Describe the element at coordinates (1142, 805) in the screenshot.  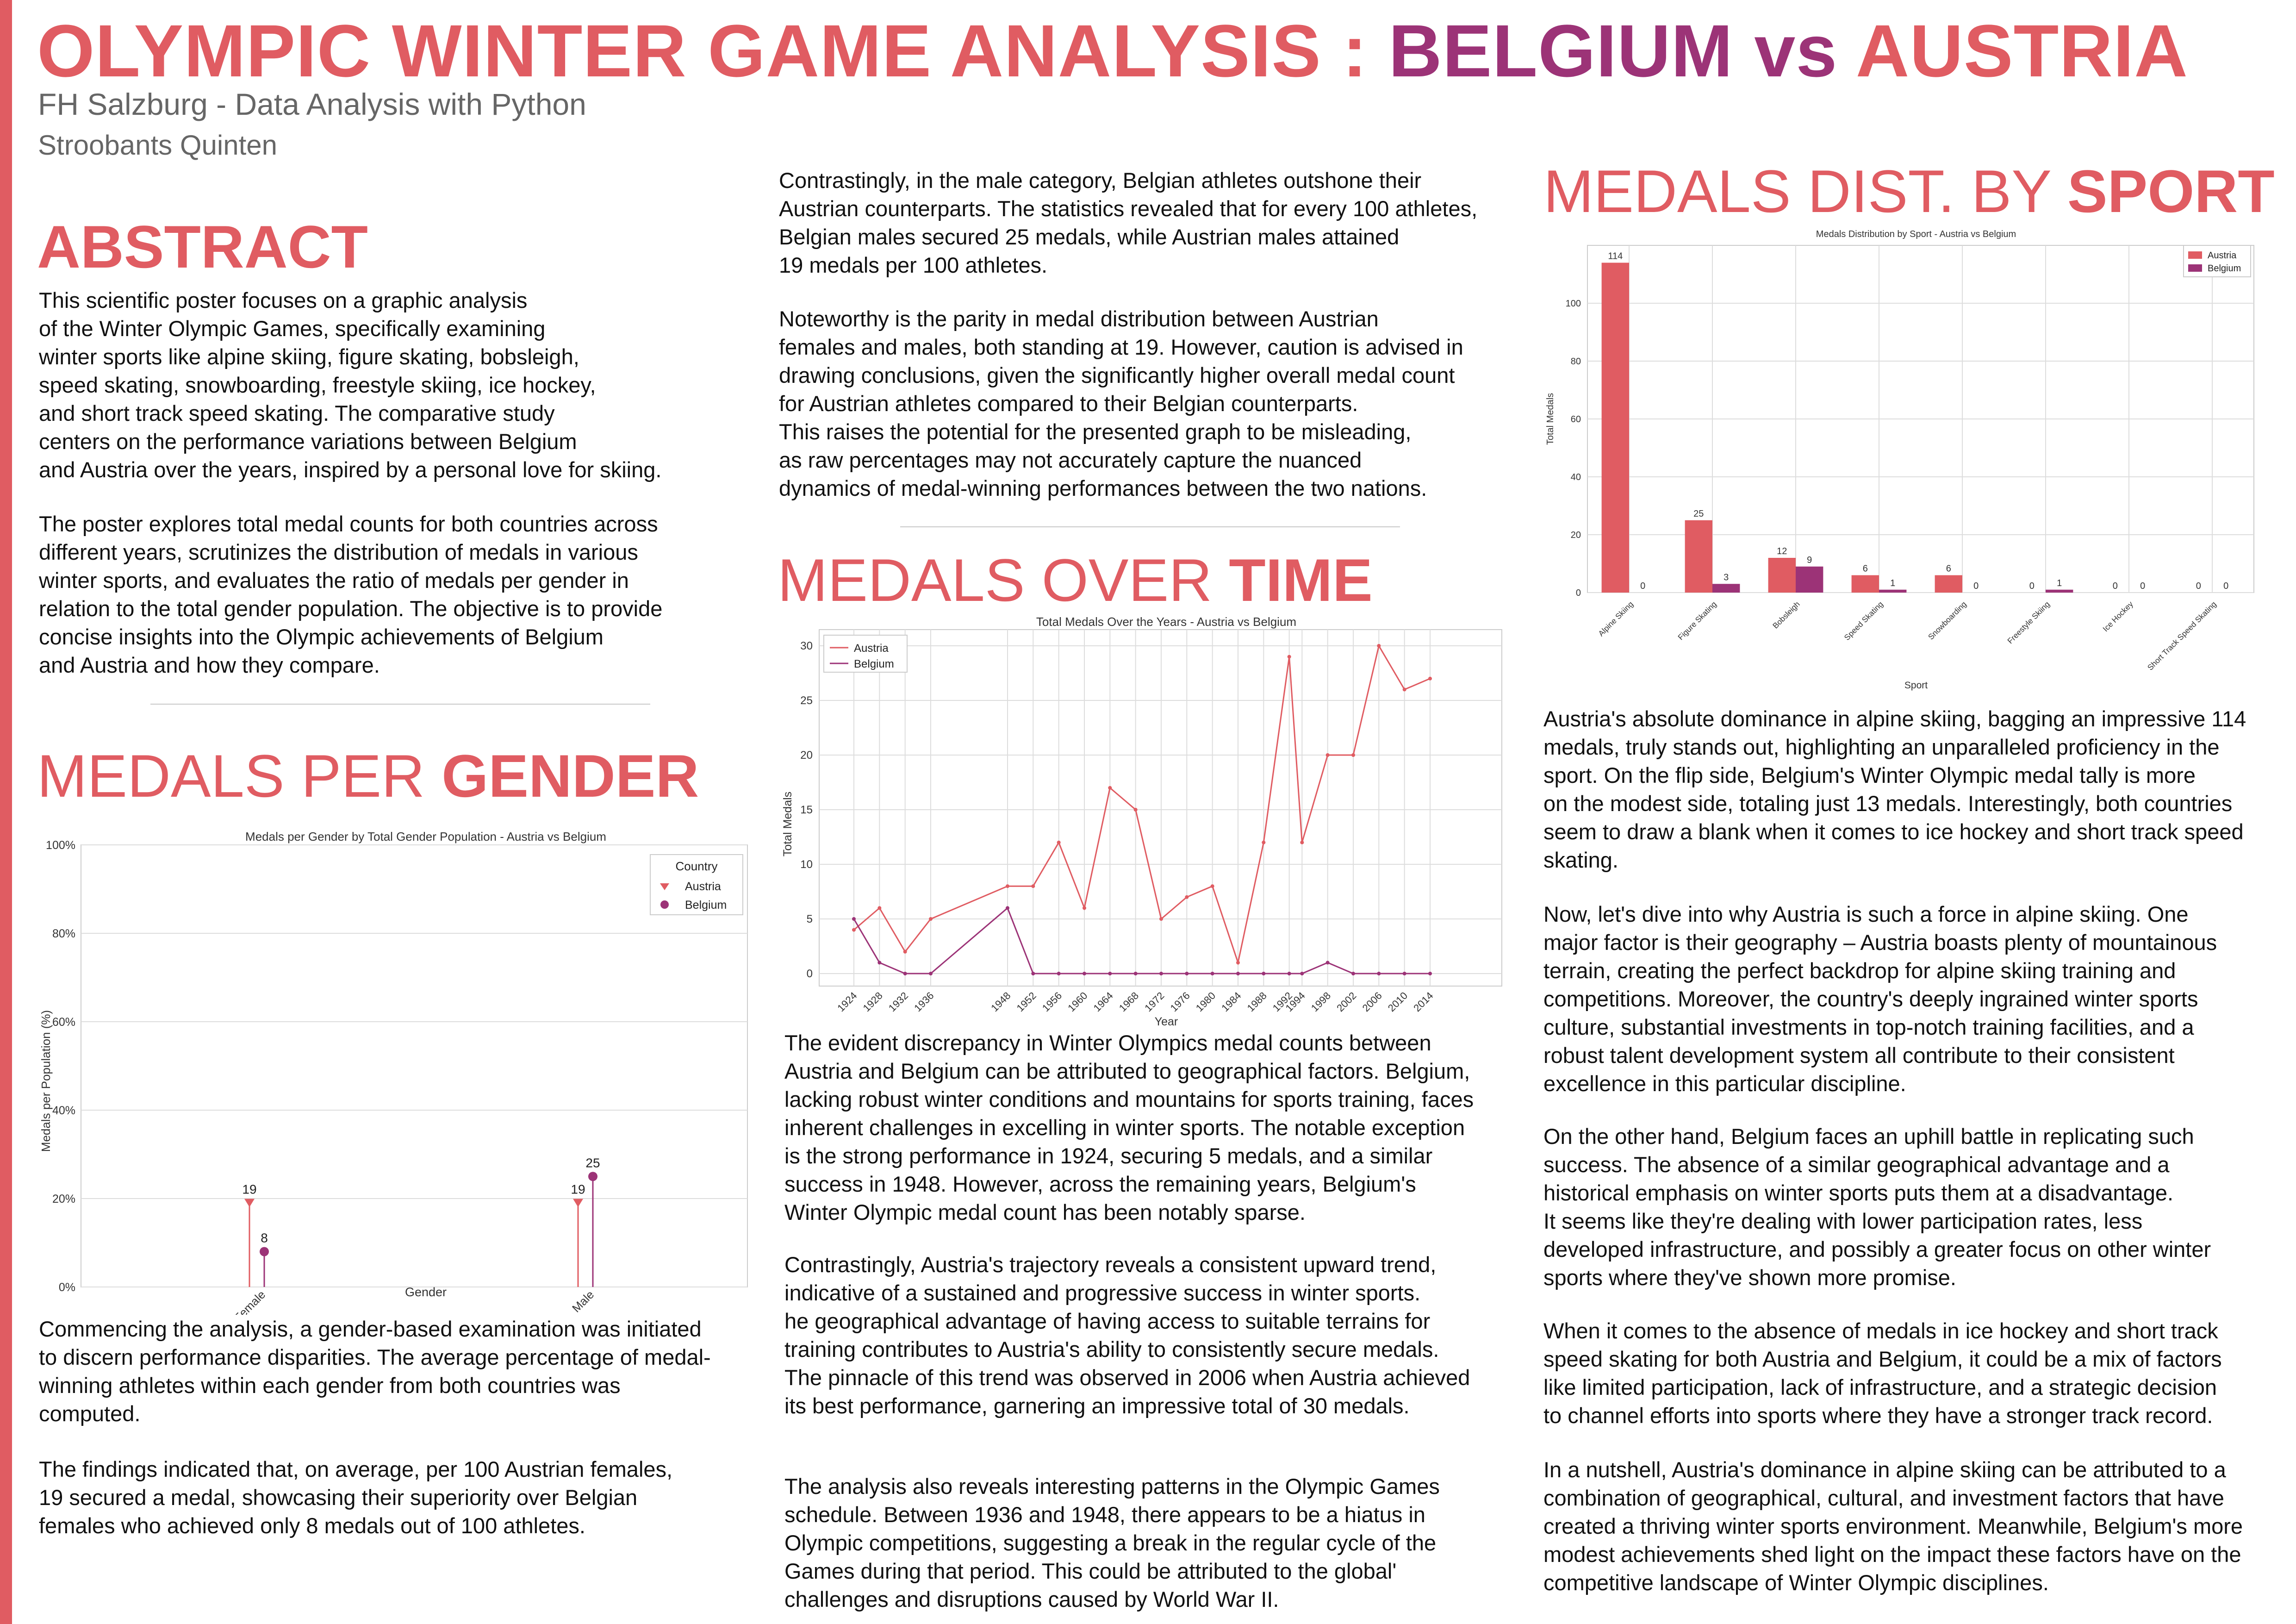
I see `time-line-austria` at that location.